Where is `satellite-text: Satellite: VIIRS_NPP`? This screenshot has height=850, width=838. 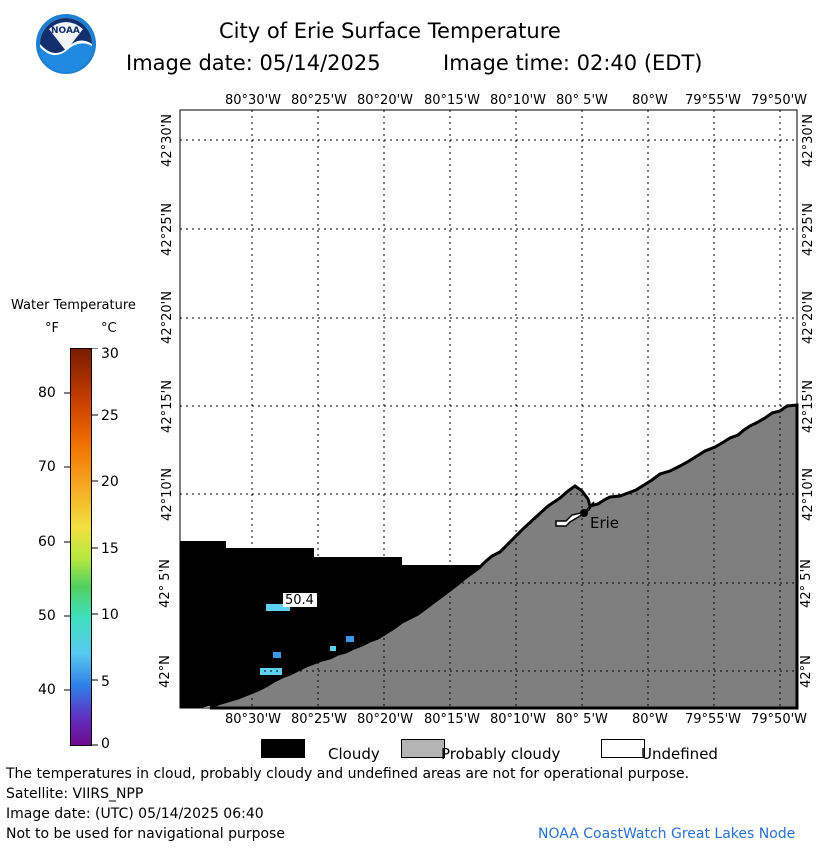 satellite-text: Satellite: VIIRS_NPP is located at coordinates (75, 794).